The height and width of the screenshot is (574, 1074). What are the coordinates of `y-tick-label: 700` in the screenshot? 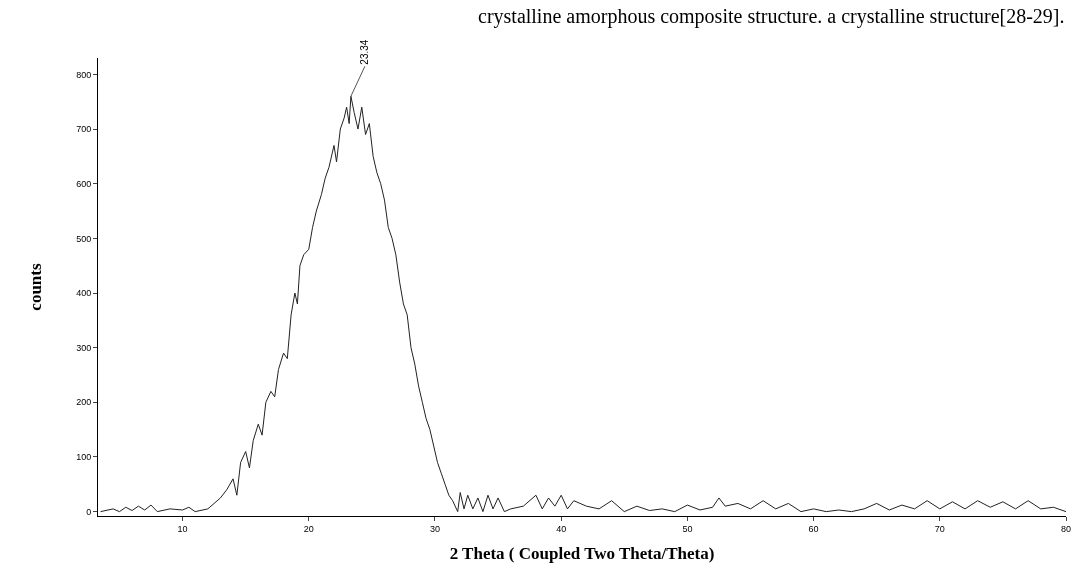 It's located at (84, 129).